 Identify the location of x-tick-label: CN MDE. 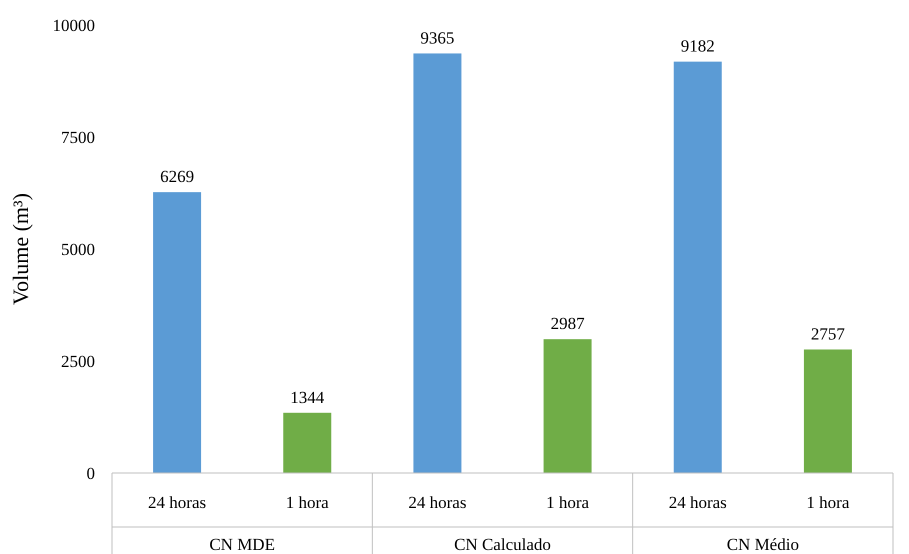
(242, 544).